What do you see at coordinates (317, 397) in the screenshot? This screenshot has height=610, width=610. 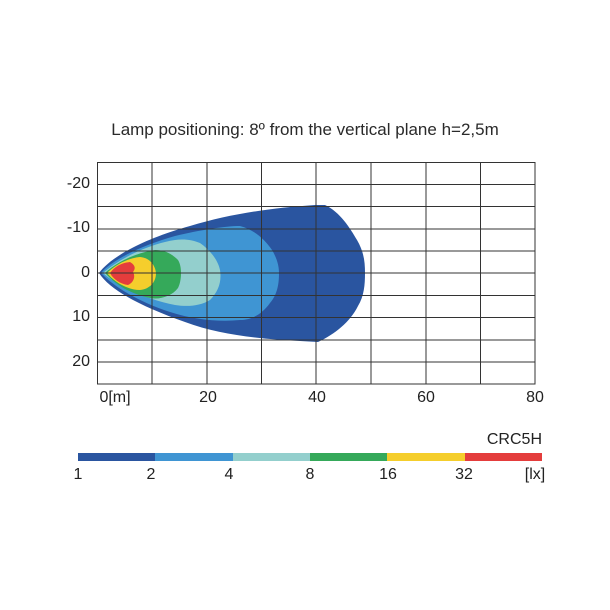 I see `x-tick-label: 40` at bounding box center [317, 397].